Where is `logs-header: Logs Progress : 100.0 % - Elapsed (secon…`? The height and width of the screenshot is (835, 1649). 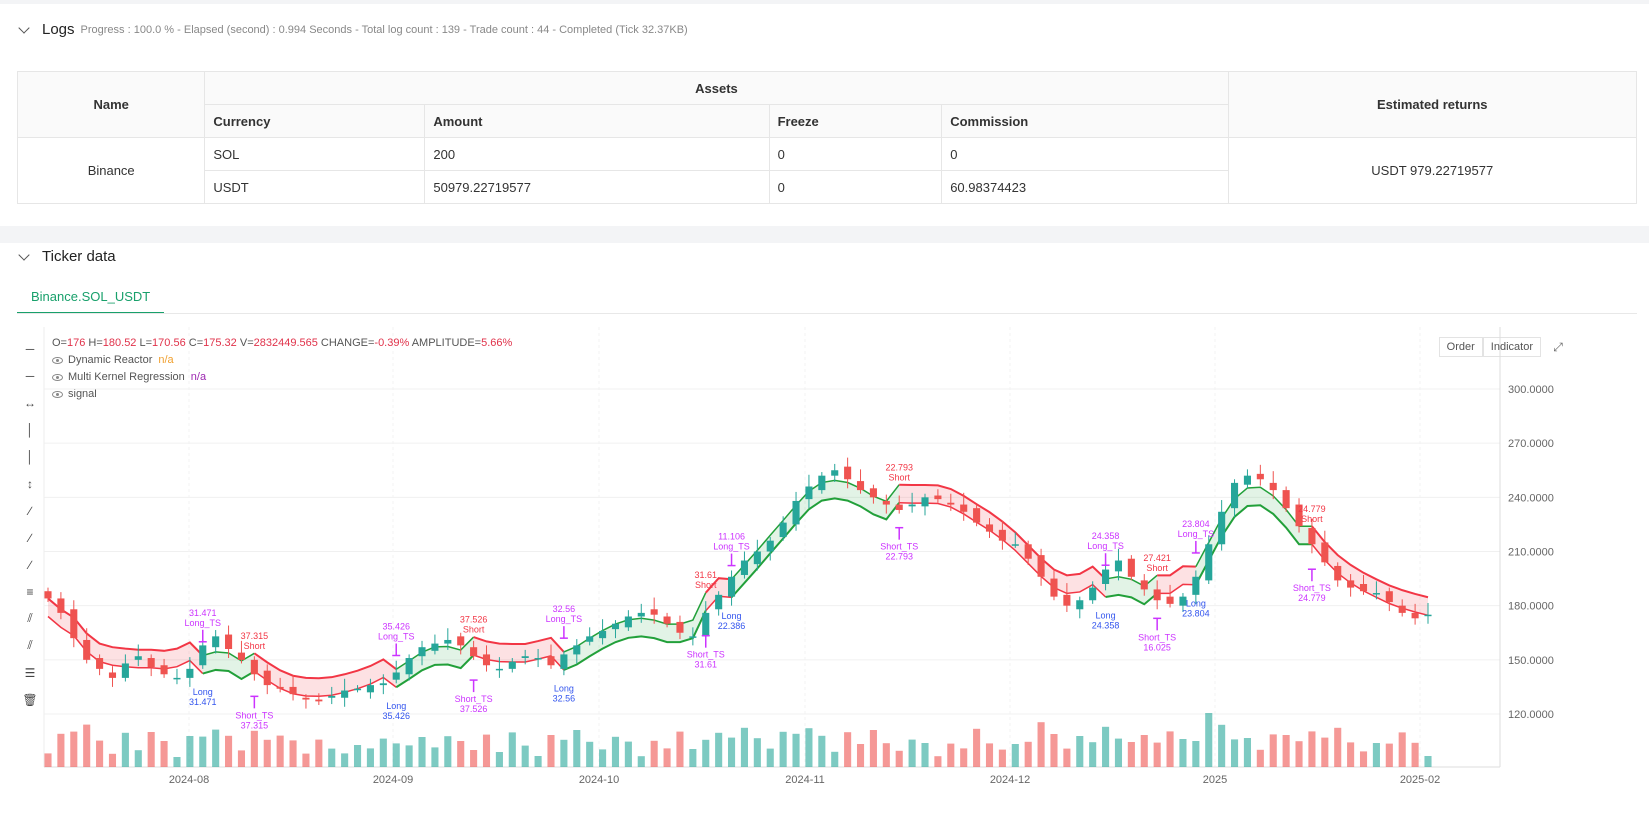
logs-header: Logs Progress : 100.0 % - Elapsed (secon… is located at coordinates (353, 29).